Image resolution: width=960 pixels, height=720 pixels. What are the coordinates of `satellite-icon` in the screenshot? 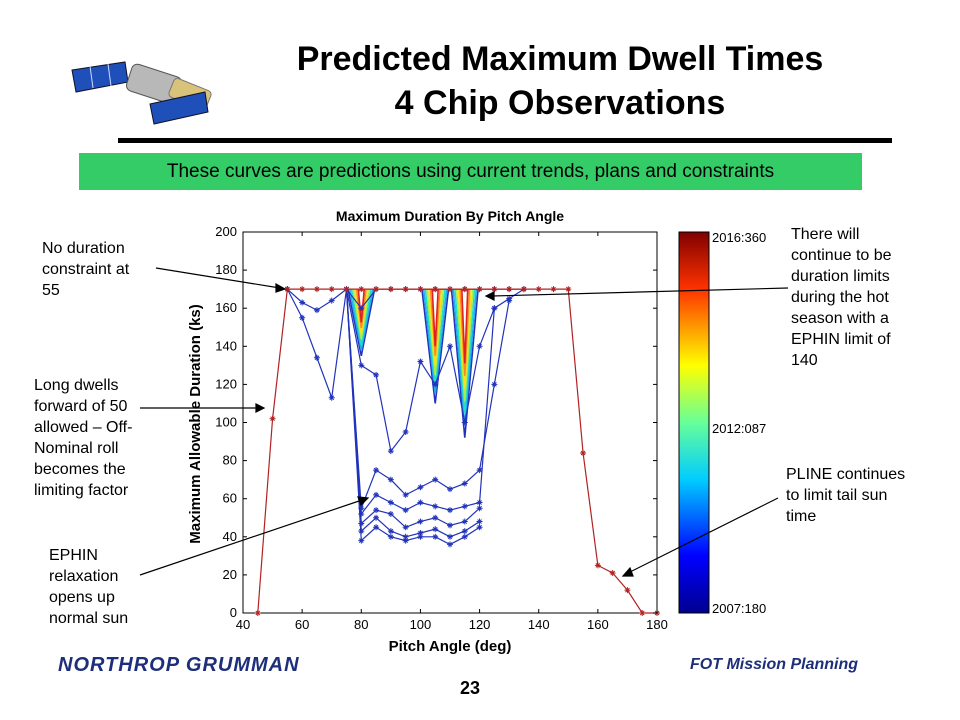 It's located at (141, 93).